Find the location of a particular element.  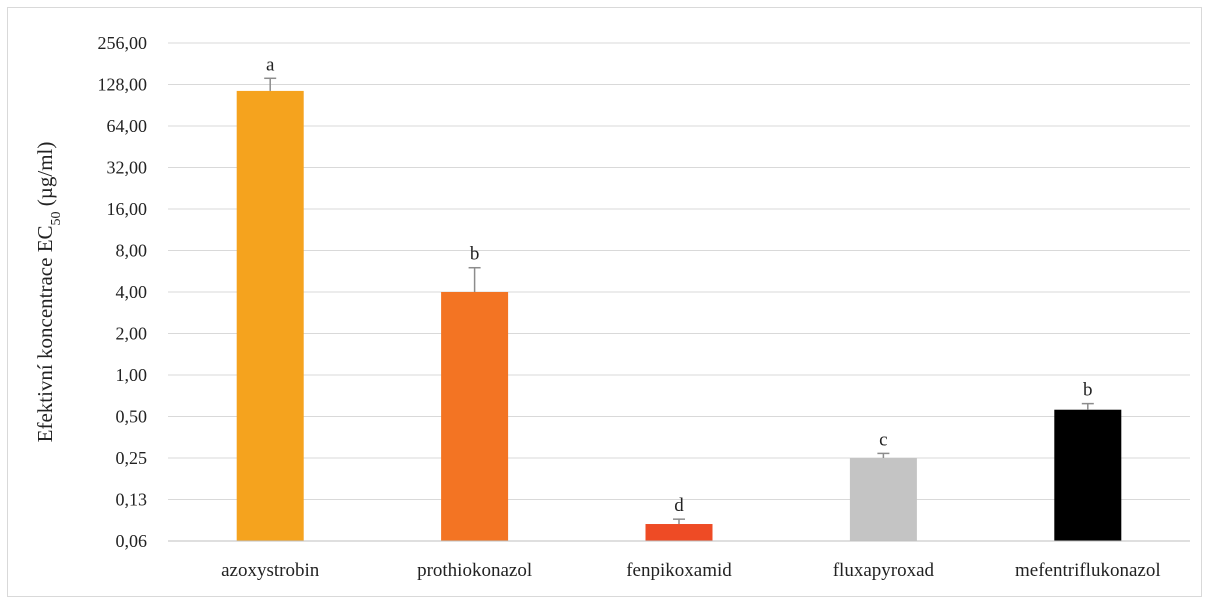

x-category-label: fenpikoxamid is located at coordinates (679, 570).